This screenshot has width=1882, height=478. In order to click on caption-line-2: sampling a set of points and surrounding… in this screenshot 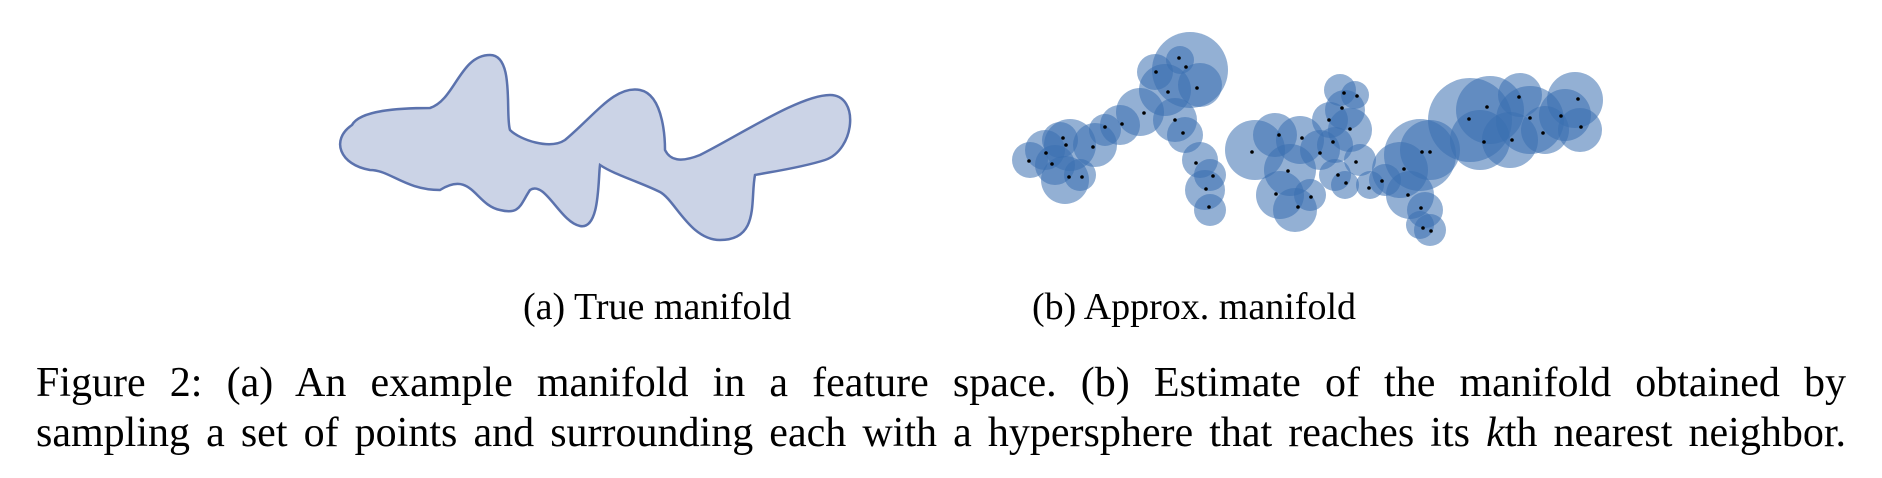, I will do `click(941, 433)`.